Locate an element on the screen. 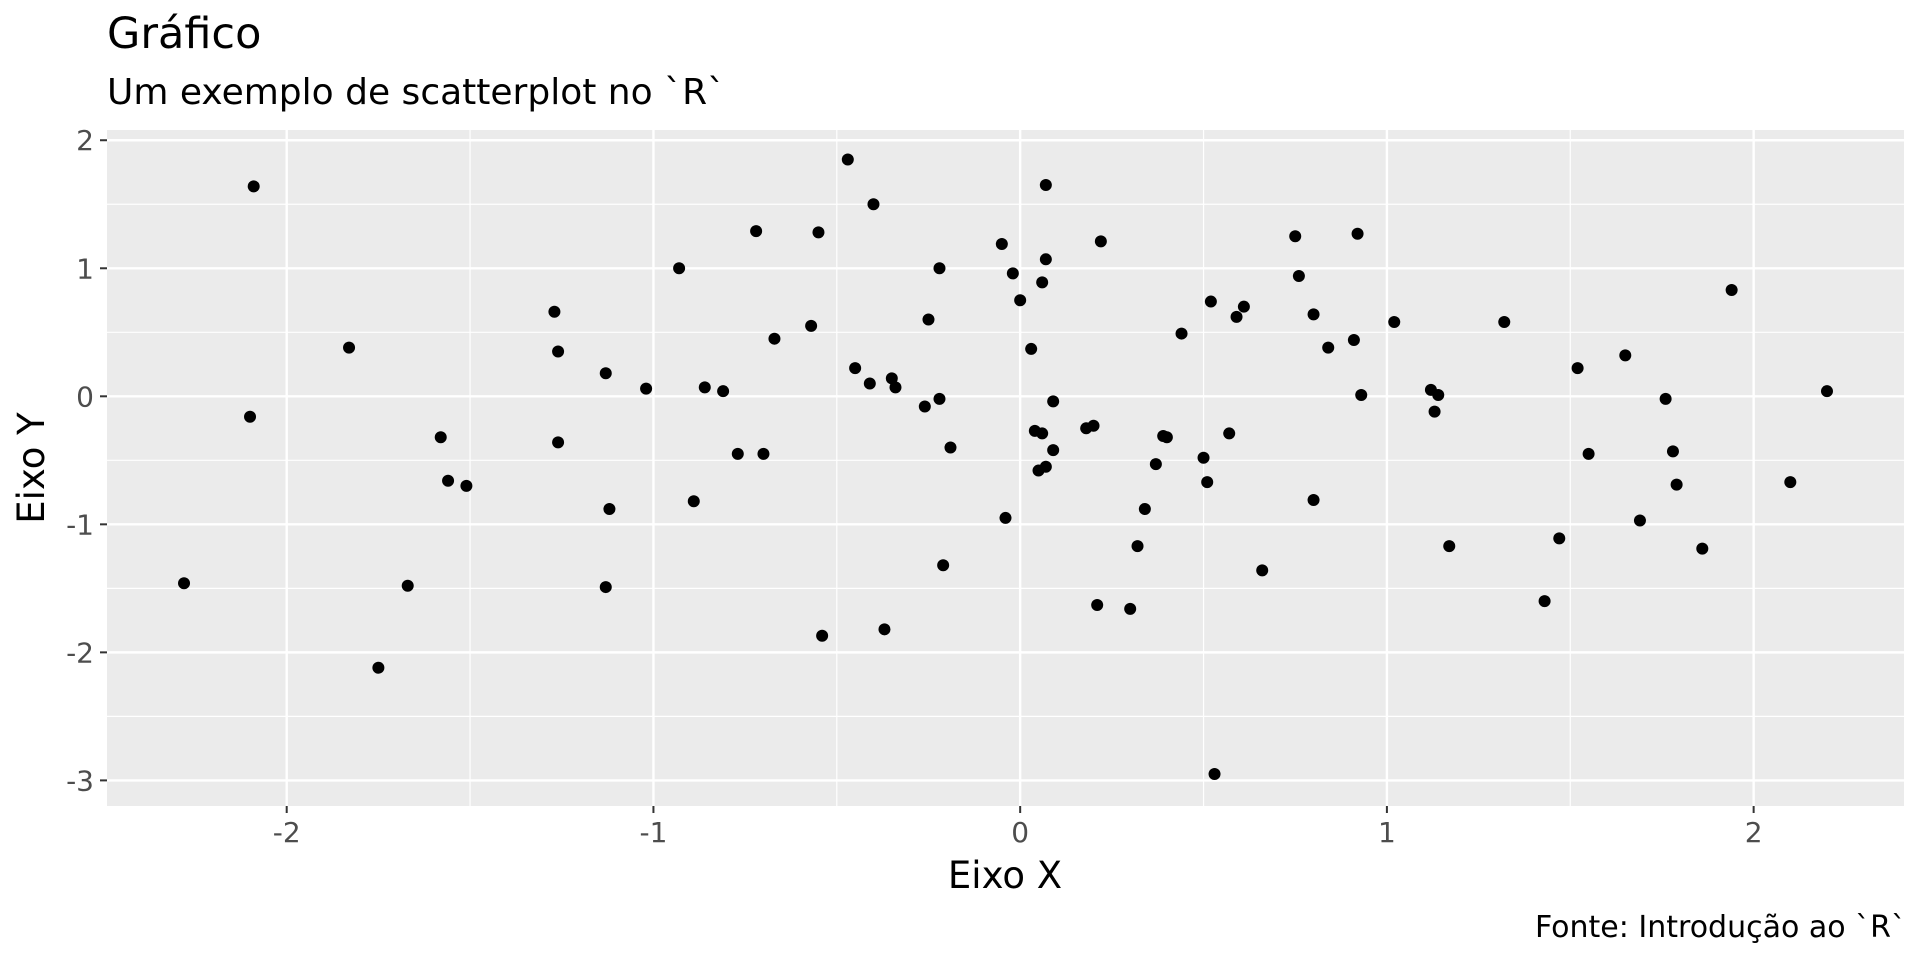 This screenshot has height=960, width=1920. y-axis-title: Eixo Y is located at coordinates (31, 468).